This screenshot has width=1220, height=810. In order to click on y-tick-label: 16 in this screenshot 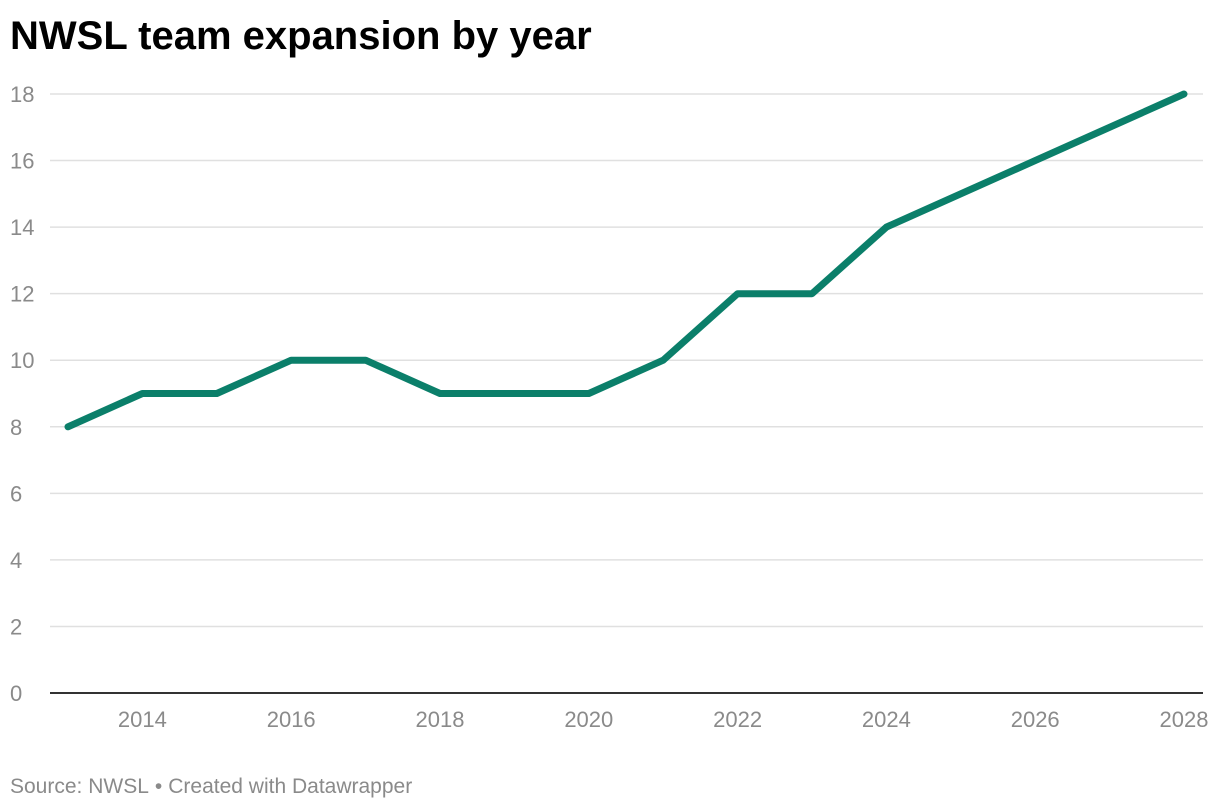, I will do `click(22, 161)`.